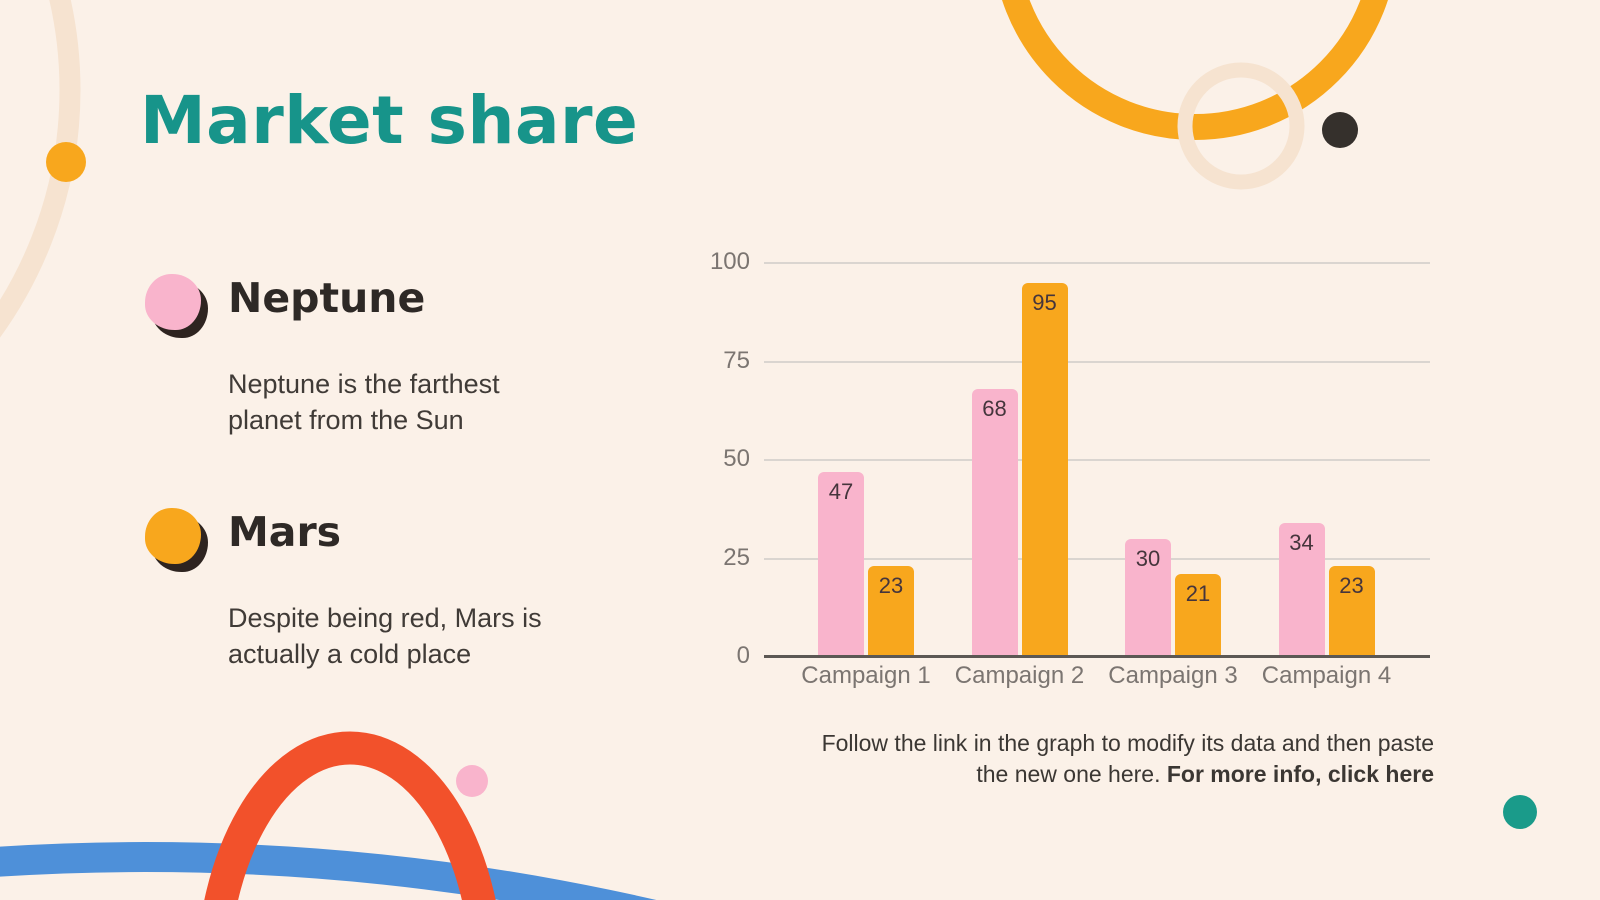 This screenshot has width=1600, height=900. I want to click on chart-y-axis: 0 25 50 75 100, so click(695, 458).